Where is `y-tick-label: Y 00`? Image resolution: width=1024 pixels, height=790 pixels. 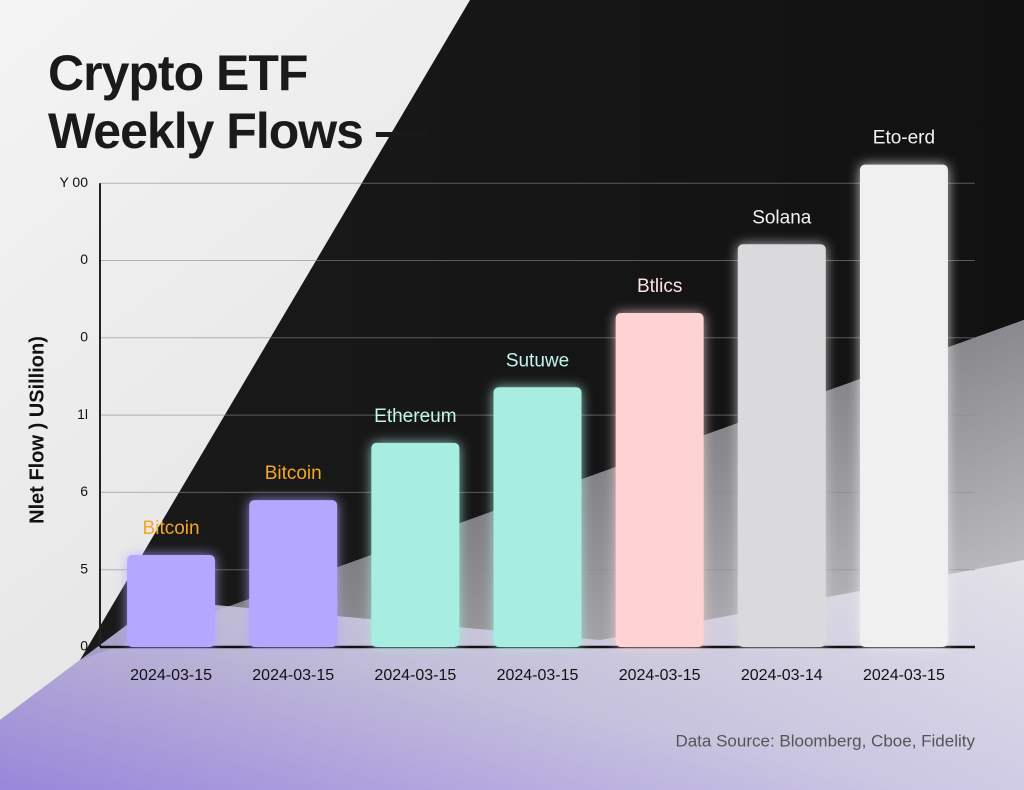 y-tick-label: Y 00 is located at coordinates (73, 182).